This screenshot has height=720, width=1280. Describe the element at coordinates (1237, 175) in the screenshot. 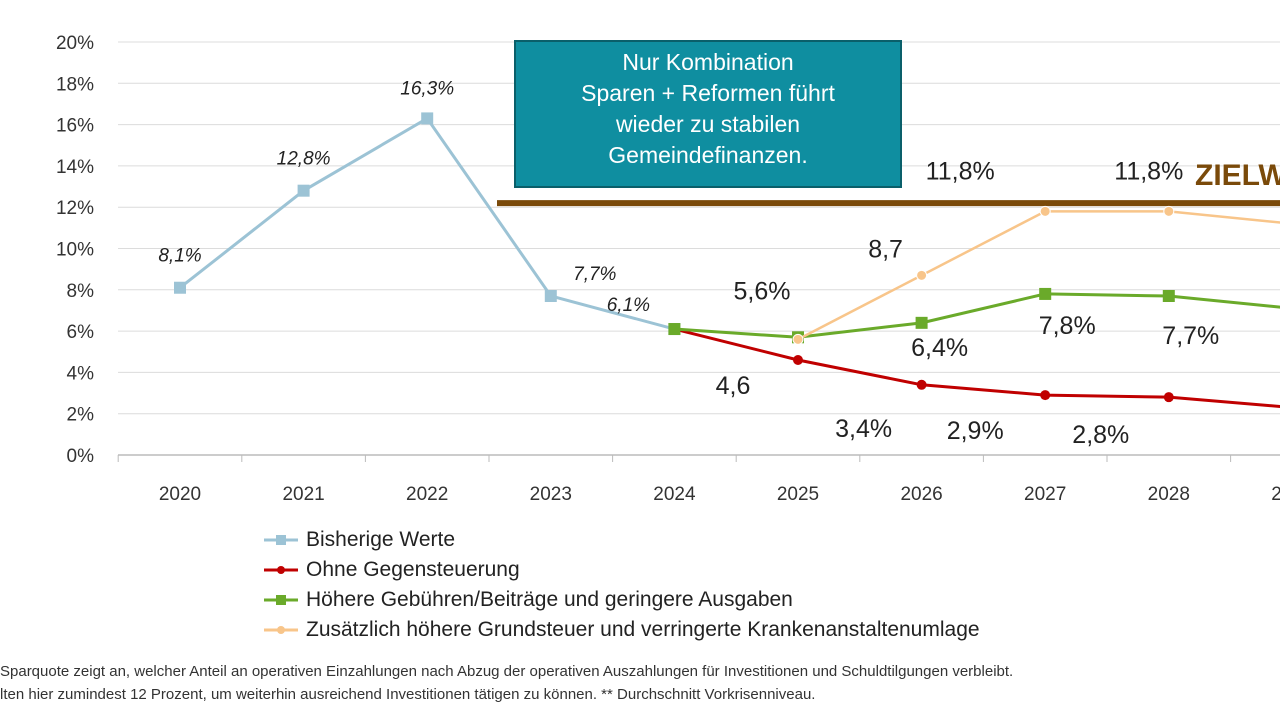

I see `target-label: ZIELW` at that location.